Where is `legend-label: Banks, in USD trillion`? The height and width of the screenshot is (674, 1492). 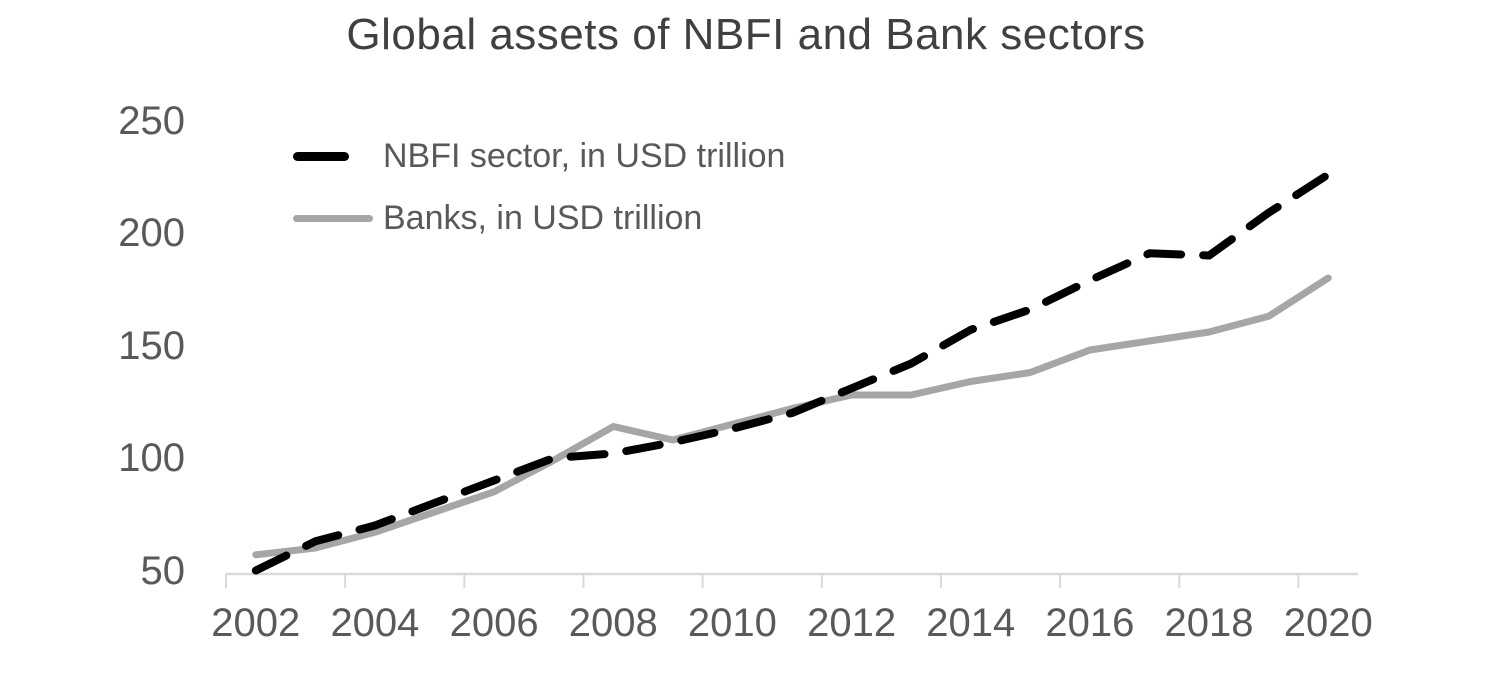
legend-label: Banks, in USD trillion is located at coordinates (543, 217).